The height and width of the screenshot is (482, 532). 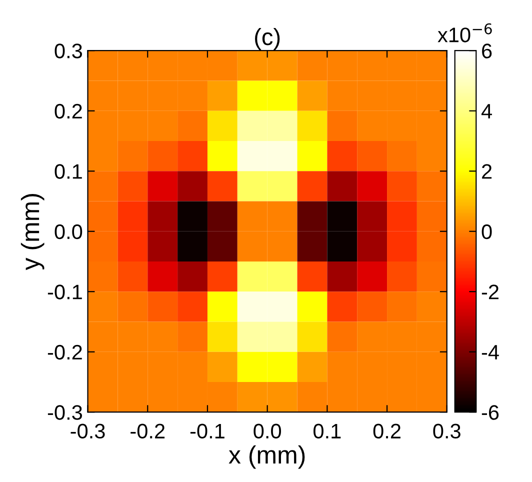 What do you see at coordinates (32, 232) in the screenshot?
I see `y-axis-title: y (mm)` at bounding box center [32, 232].